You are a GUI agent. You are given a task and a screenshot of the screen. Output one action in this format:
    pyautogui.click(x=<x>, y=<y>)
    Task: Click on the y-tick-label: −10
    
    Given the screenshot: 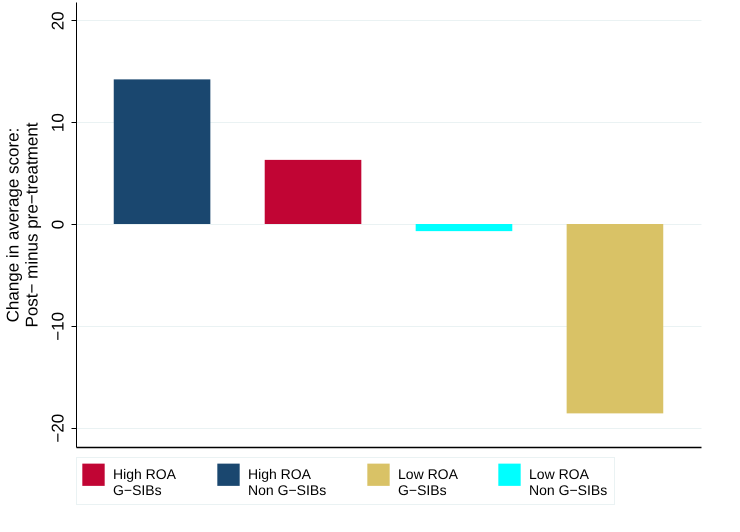 What is the action you would take?
    pyautogui.click(x=58, y=326)
    